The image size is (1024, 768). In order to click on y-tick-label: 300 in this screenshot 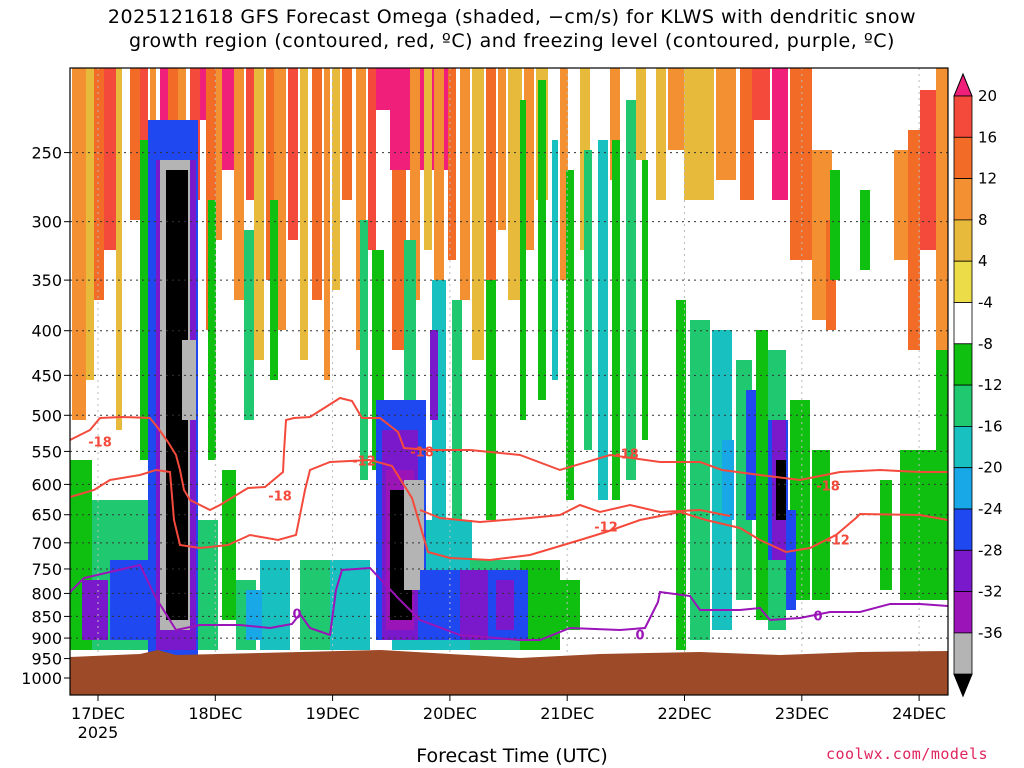, I will do `click(46, 222)`.